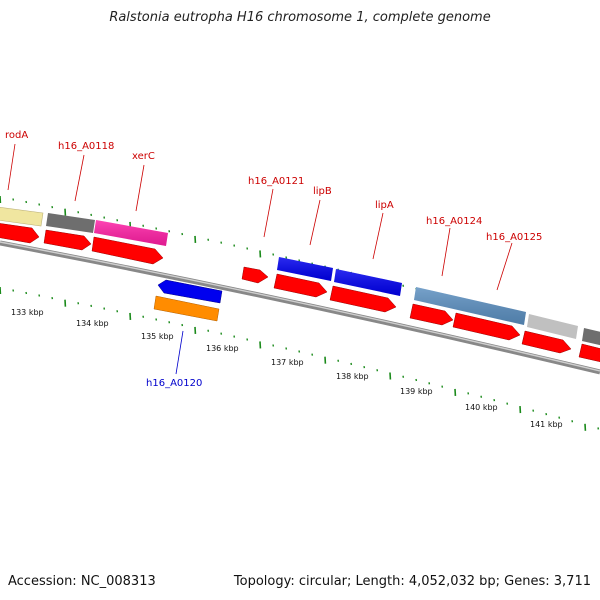 The height and width of the screenshot is (600, 600). What do you see at coordinates (352, 376) in the screenshot?
I see `scale-label-138: 138 kbp` at bounding box center [352, 376].